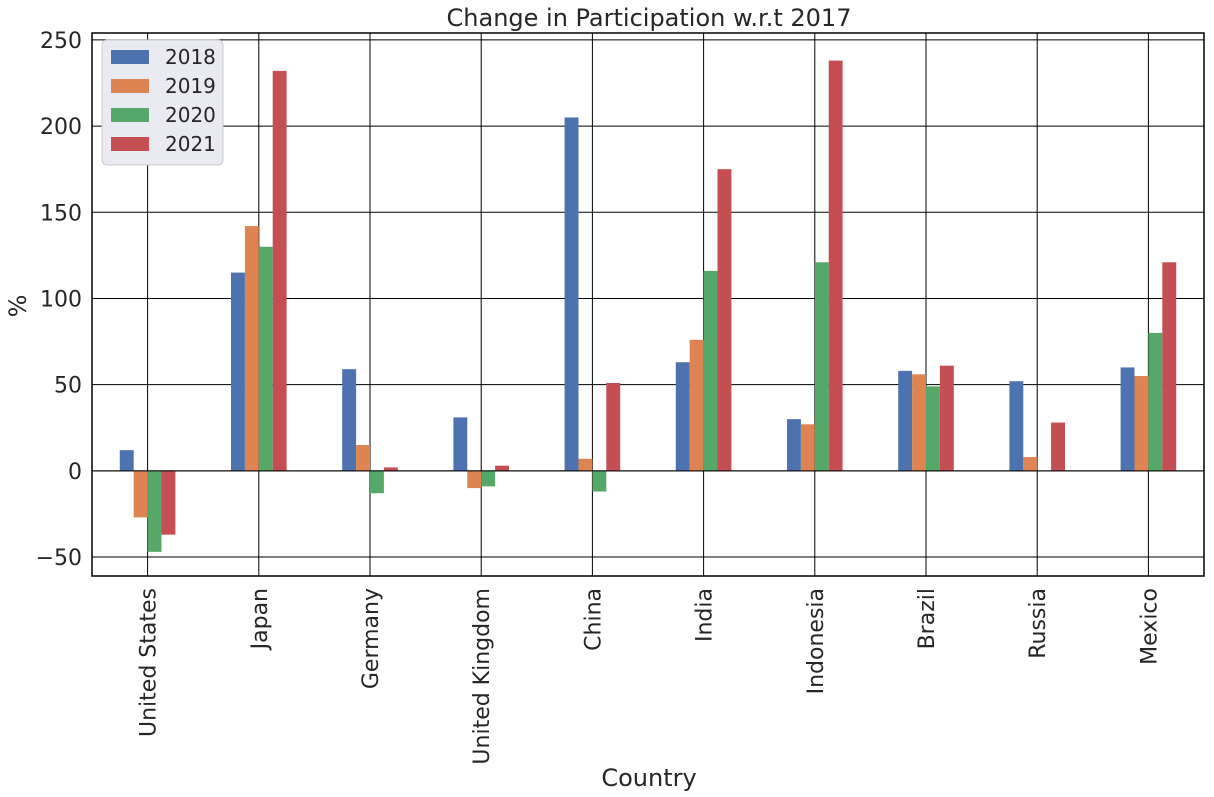  Describe the element at coordinates (502, 468) in the screenshot. I see `bar-2021-united-kingdom` at that location.